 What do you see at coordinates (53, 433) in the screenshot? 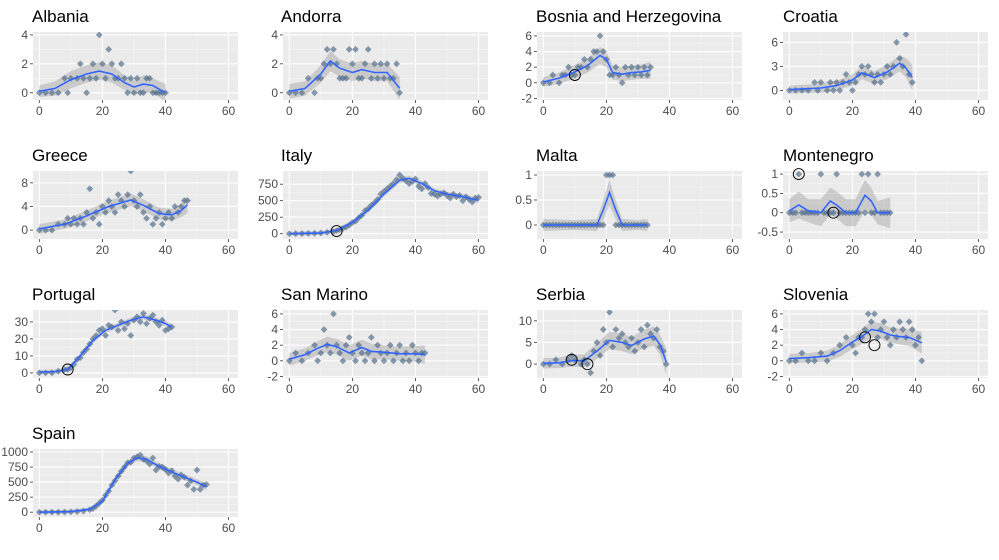
I see `panel-title: Spain` at bounding box center [53, 433].